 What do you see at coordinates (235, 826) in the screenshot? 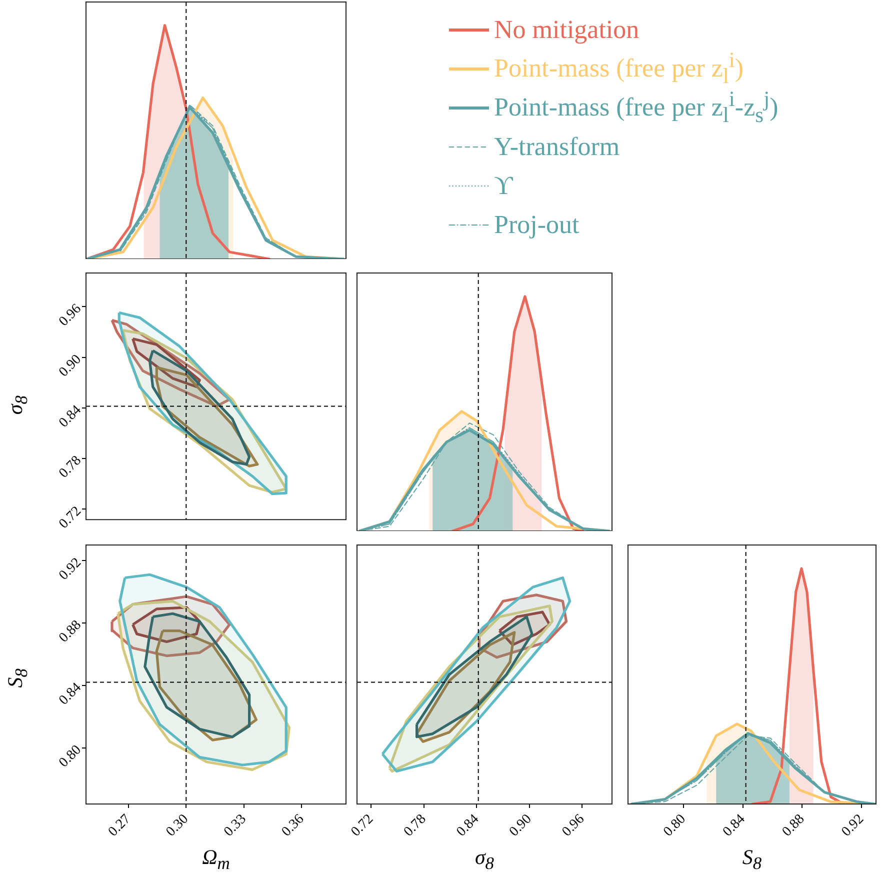
I see `x-tick-label: 0.33` at bounding box center [235, 826].